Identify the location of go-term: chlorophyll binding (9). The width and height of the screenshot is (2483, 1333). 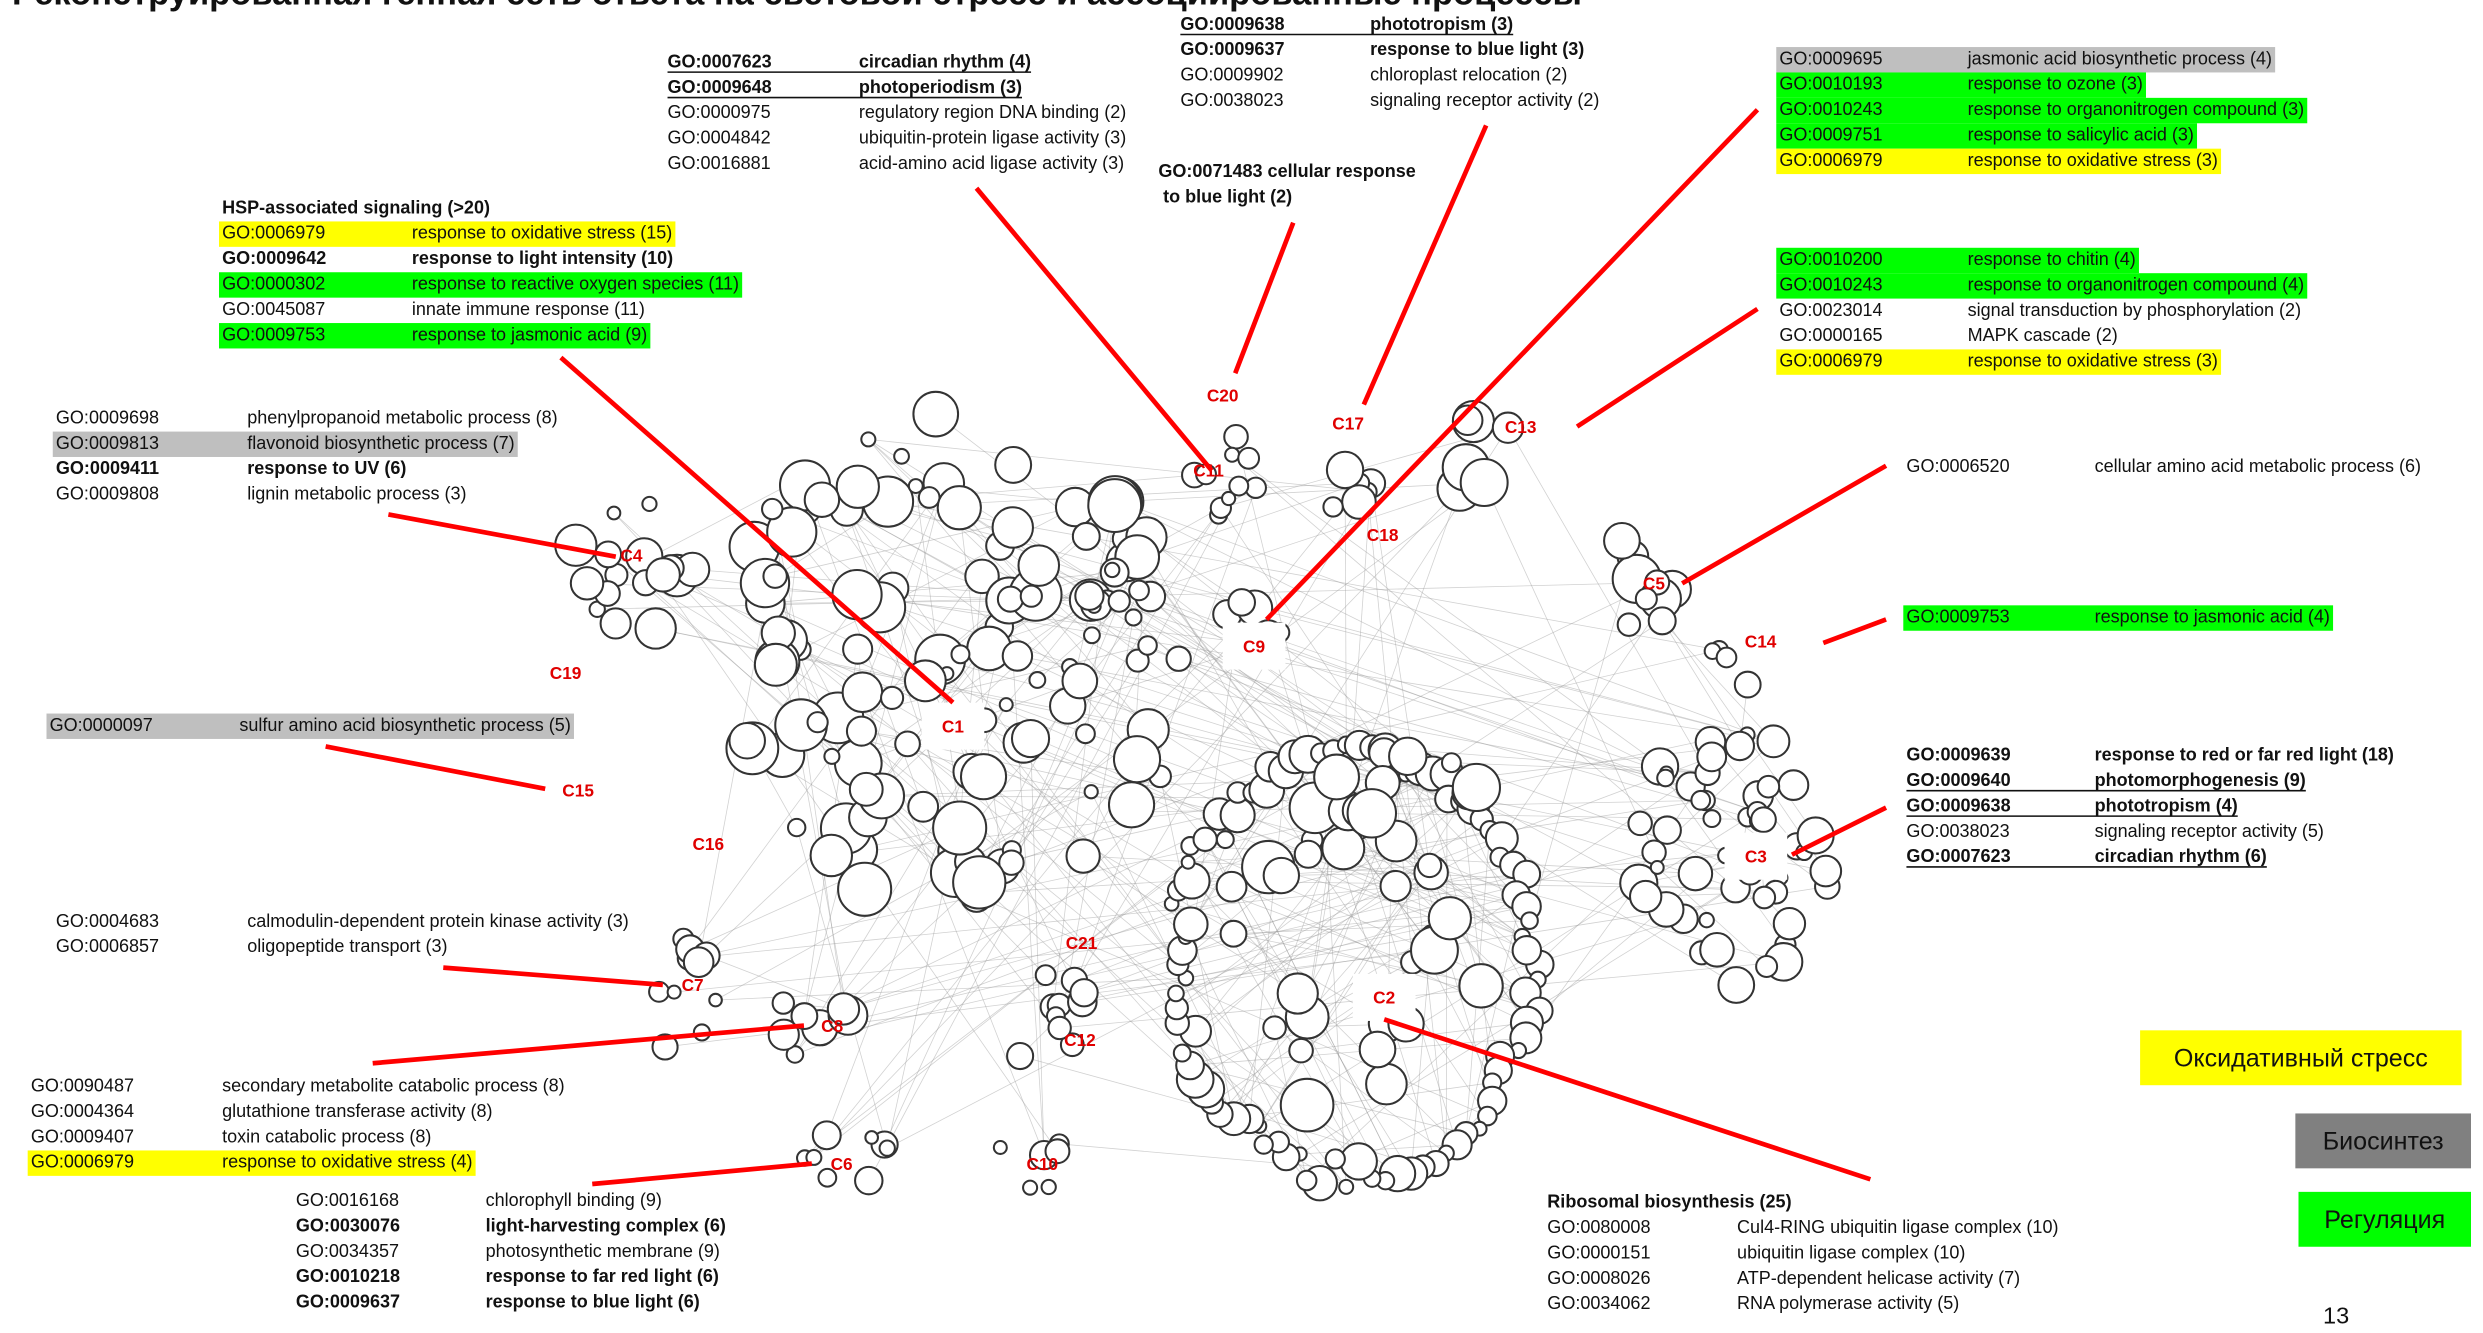
(574, 1200).